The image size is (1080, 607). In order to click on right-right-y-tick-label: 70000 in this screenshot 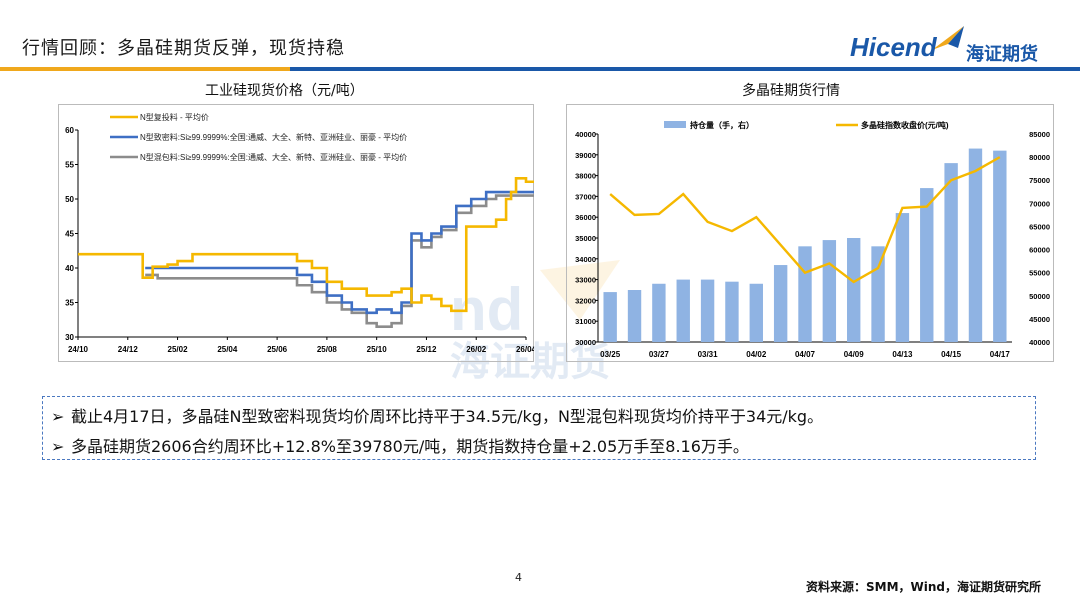, I will do `click(1039, 203)`.